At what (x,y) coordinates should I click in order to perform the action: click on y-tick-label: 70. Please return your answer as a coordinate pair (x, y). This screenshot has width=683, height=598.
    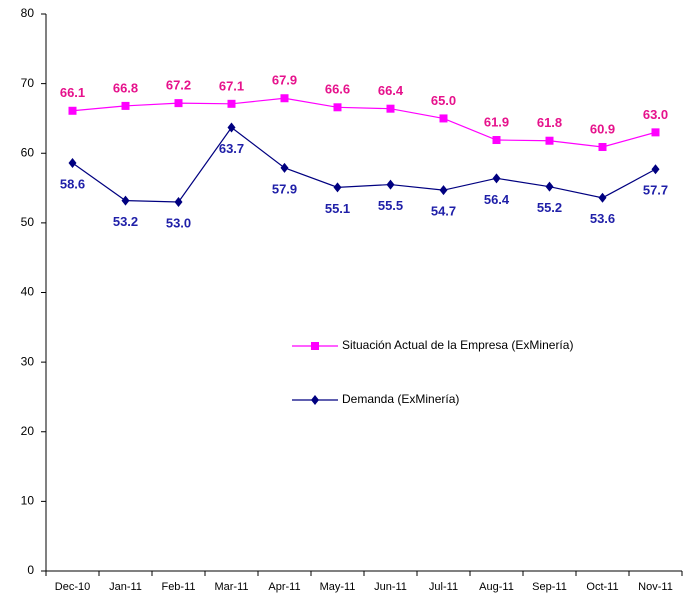
    Looking at the image, I should click on (28, 83).